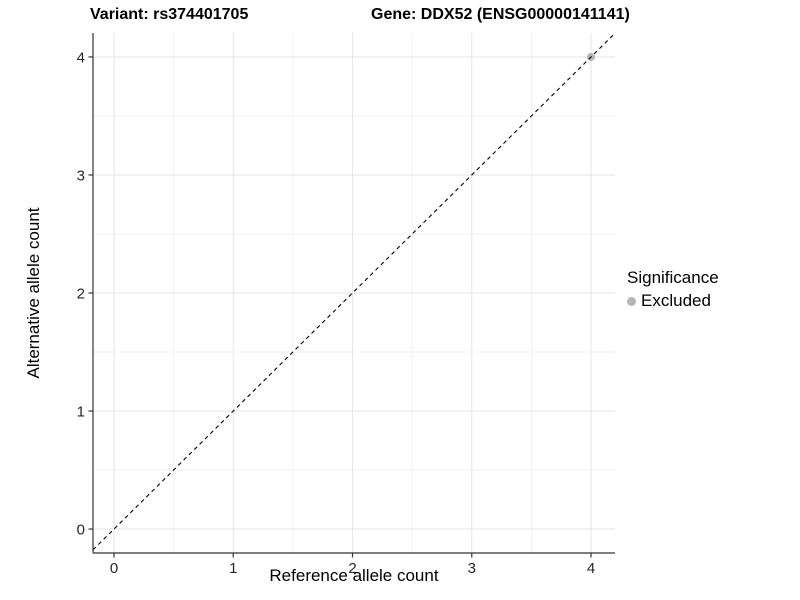 Image resolution: width=800 pixels, height=600 pixels. Describe the element at coordinates (591, 568) in the screenshot. I see `x-tick-label: 4` at that location.